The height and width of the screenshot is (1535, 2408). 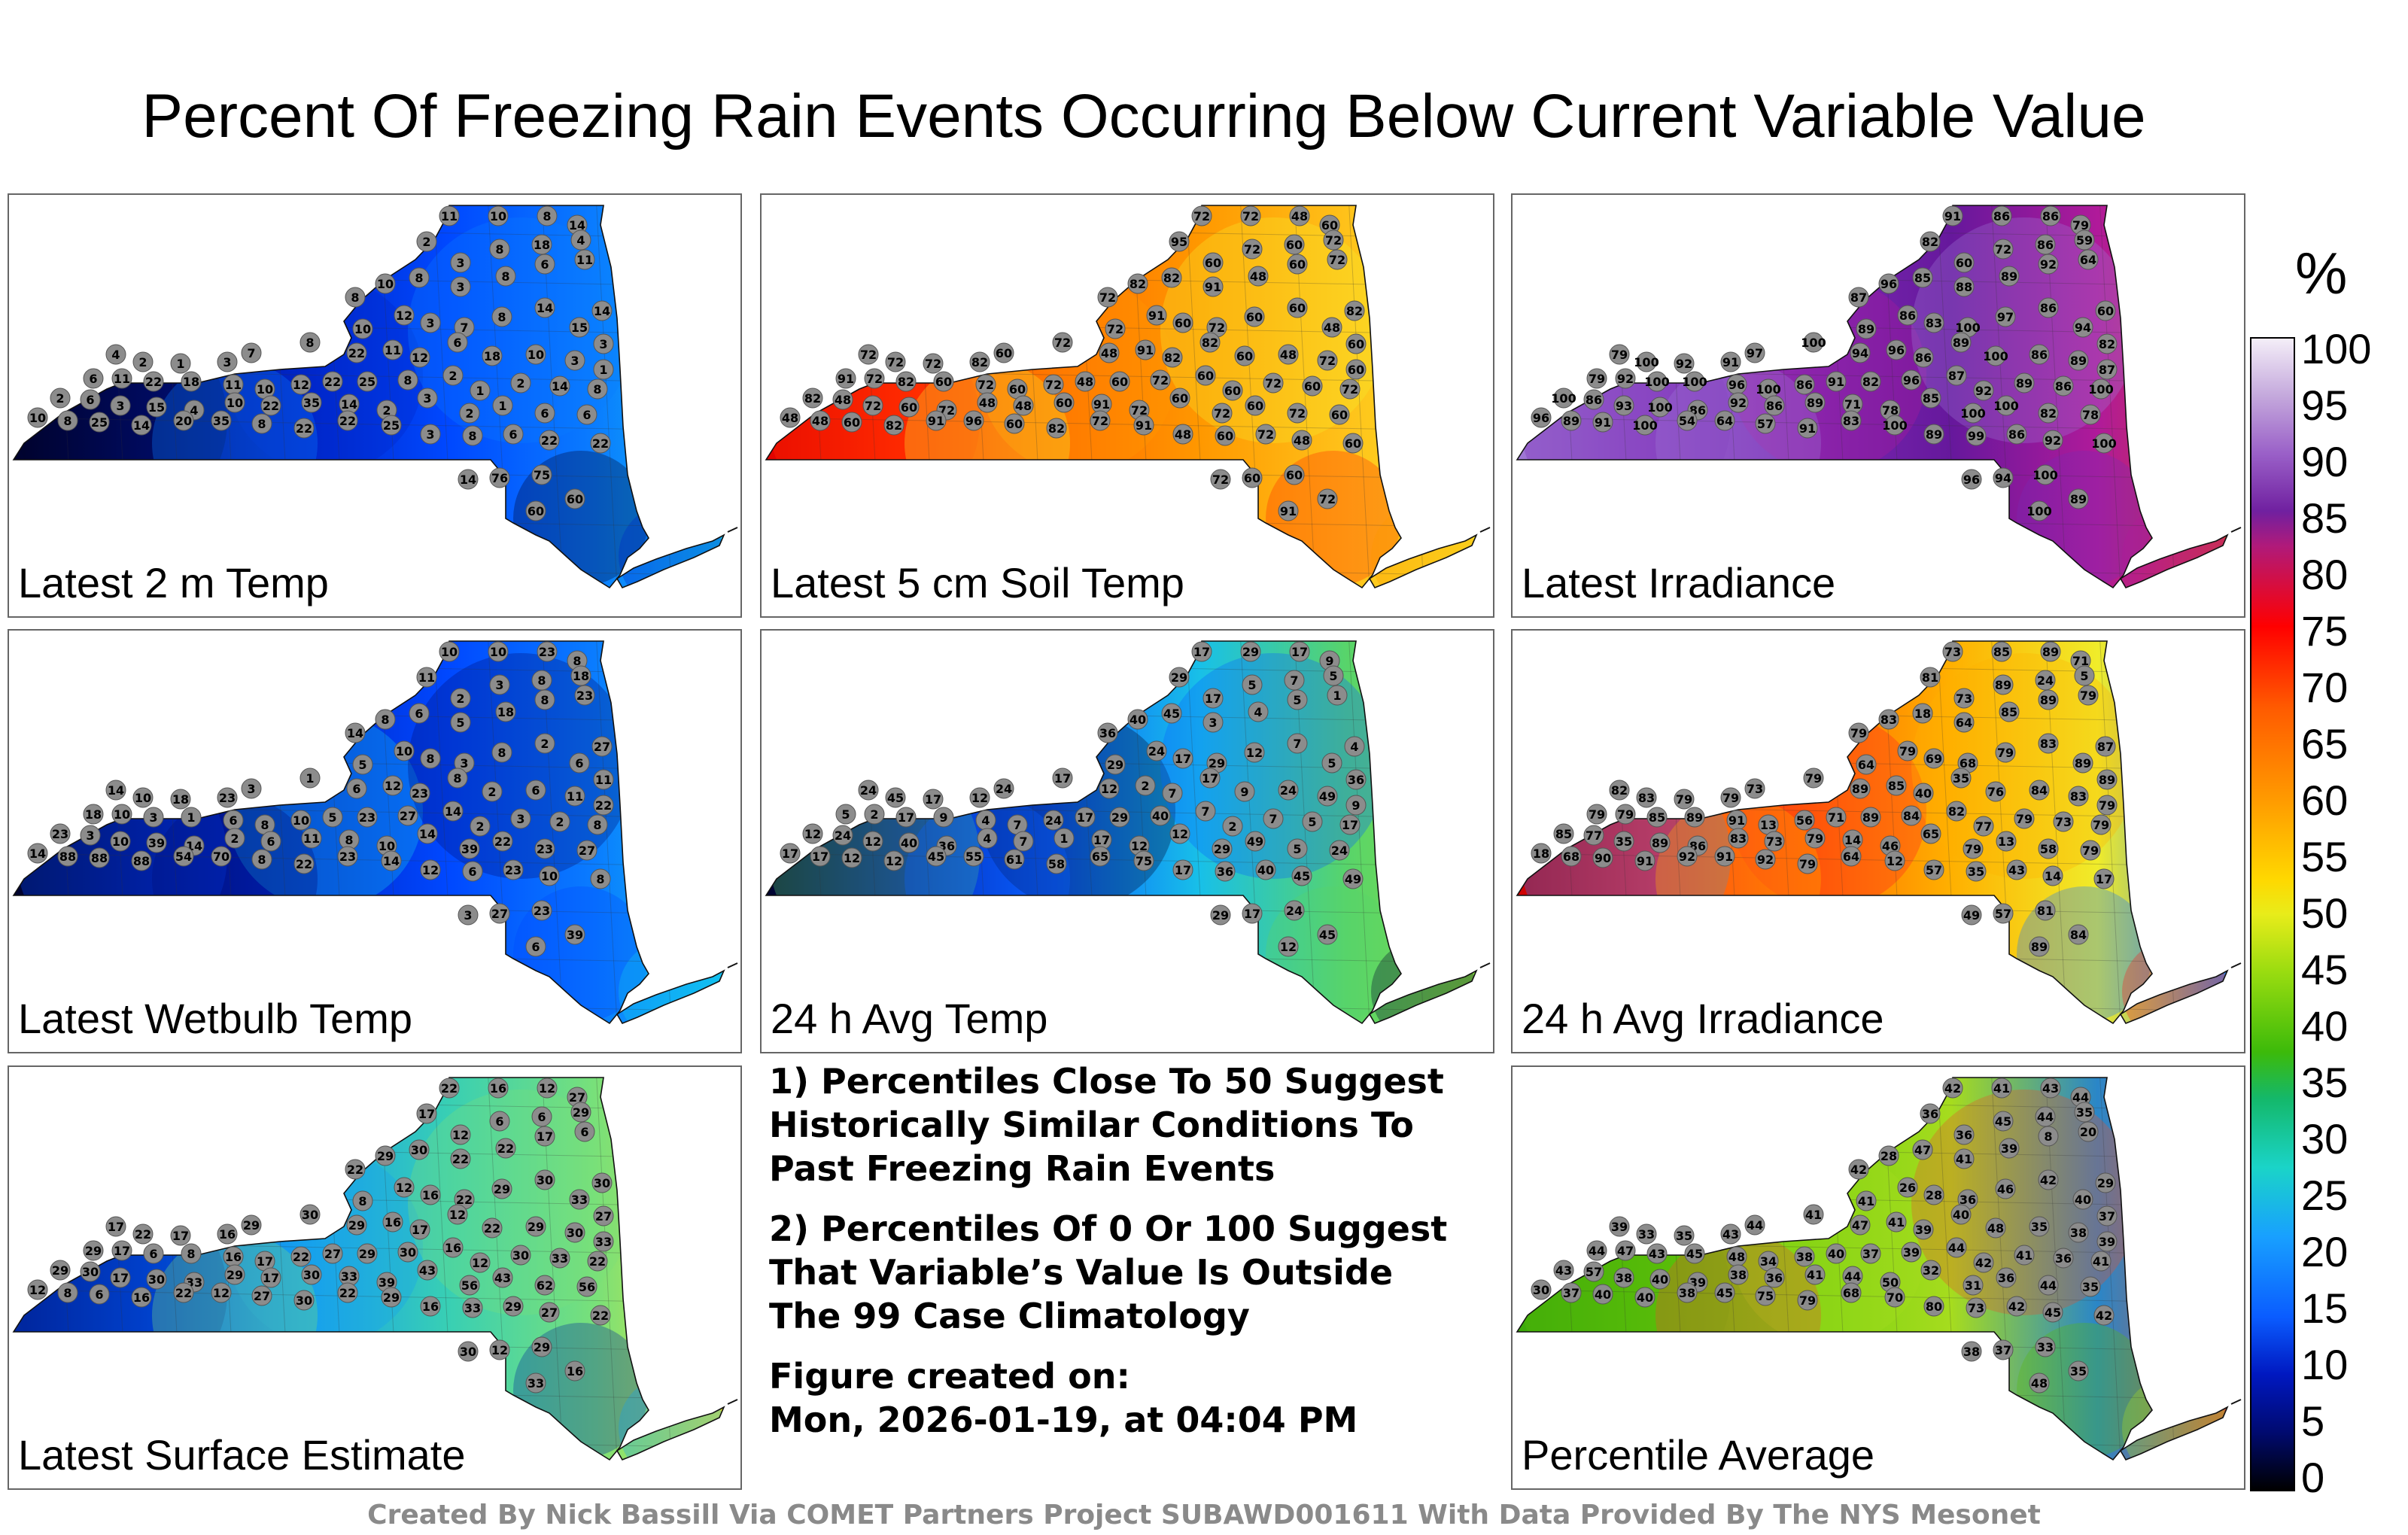 What do you see at coordinates (2325, 1026) in the screenshot?
I see `colorbar-tick: 40` at bounding box center [2325, 1026].